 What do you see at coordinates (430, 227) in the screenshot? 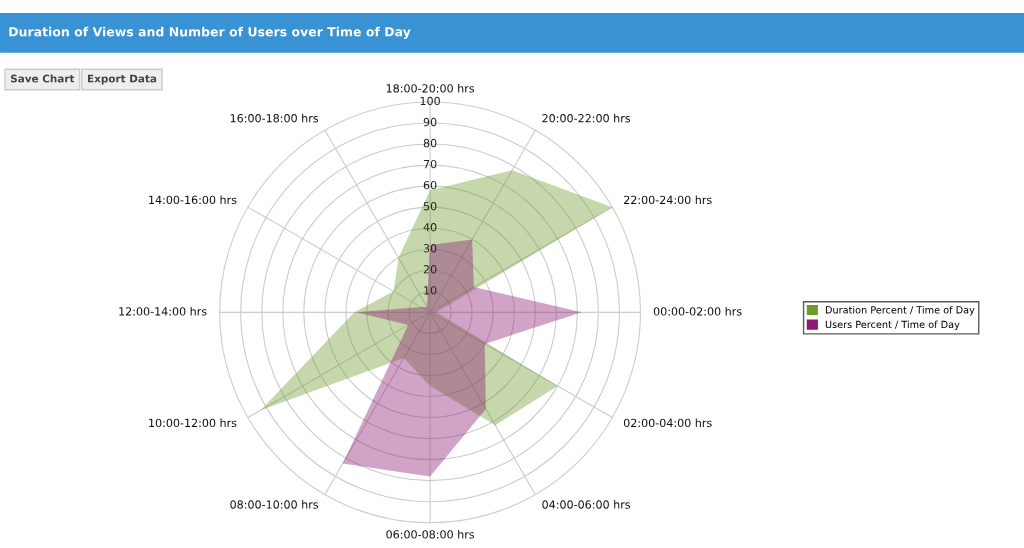
I see `y-tick-label: 40` at bounding box center [430, 227].